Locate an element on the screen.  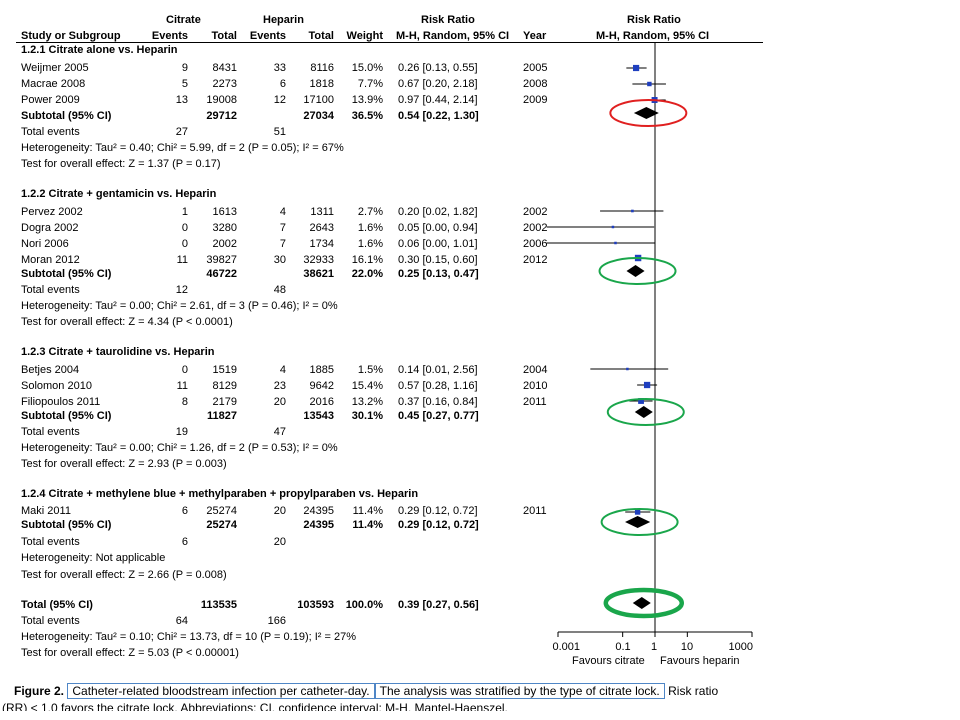
events-citrate: 5 is located at coordinates (184, 84).